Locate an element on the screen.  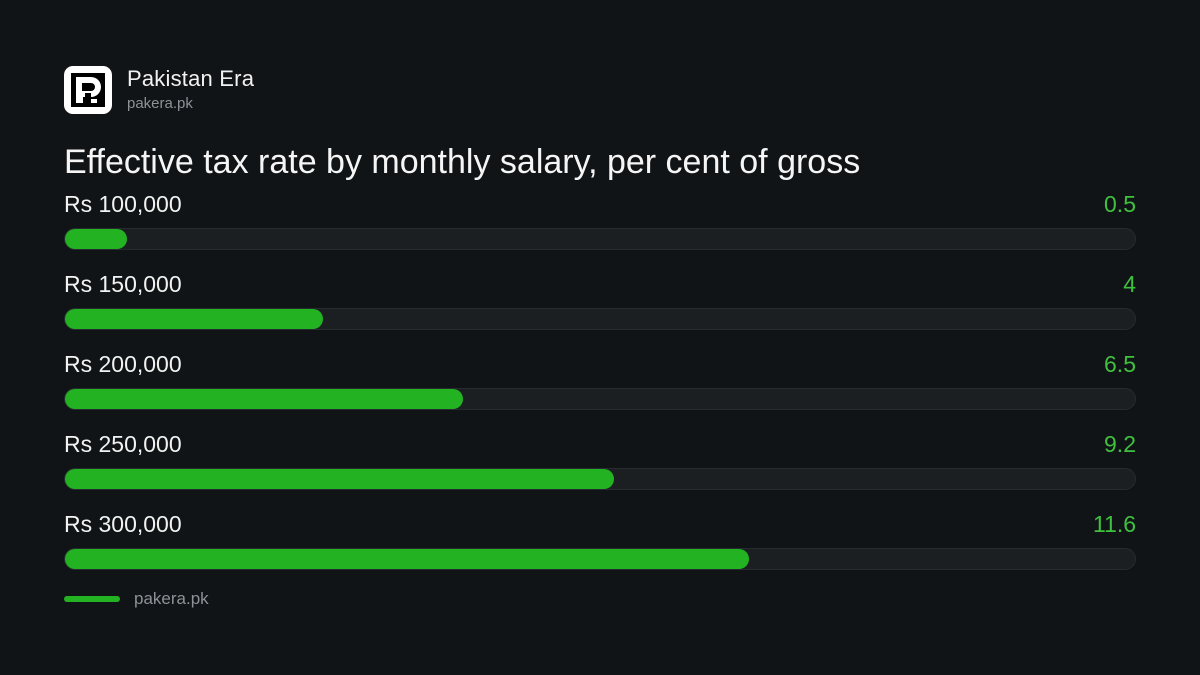
value-label: 6.5 is located at coordinates (1120, 364).